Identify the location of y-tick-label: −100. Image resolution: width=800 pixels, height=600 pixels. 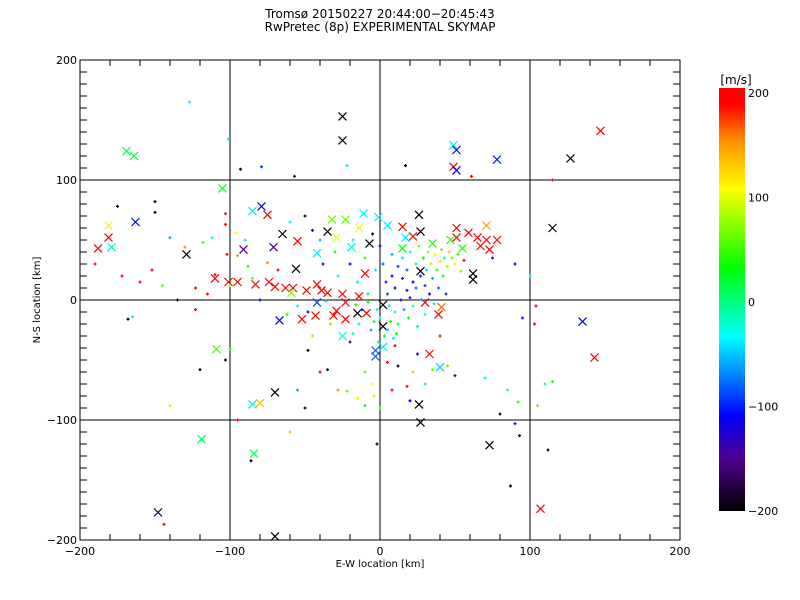
(62, 420).